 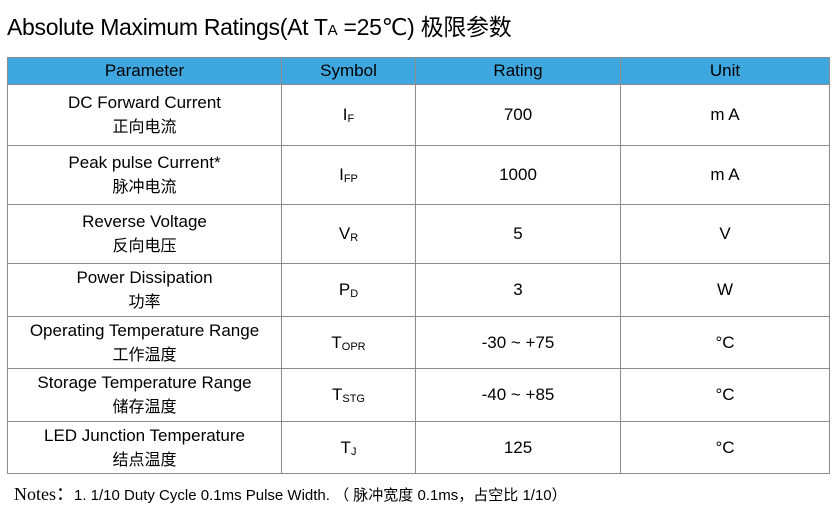 What do you see at coordinates (518, 290) in the screenshot?
I see `rating-cell: 3` at bounding box center [518, 290].